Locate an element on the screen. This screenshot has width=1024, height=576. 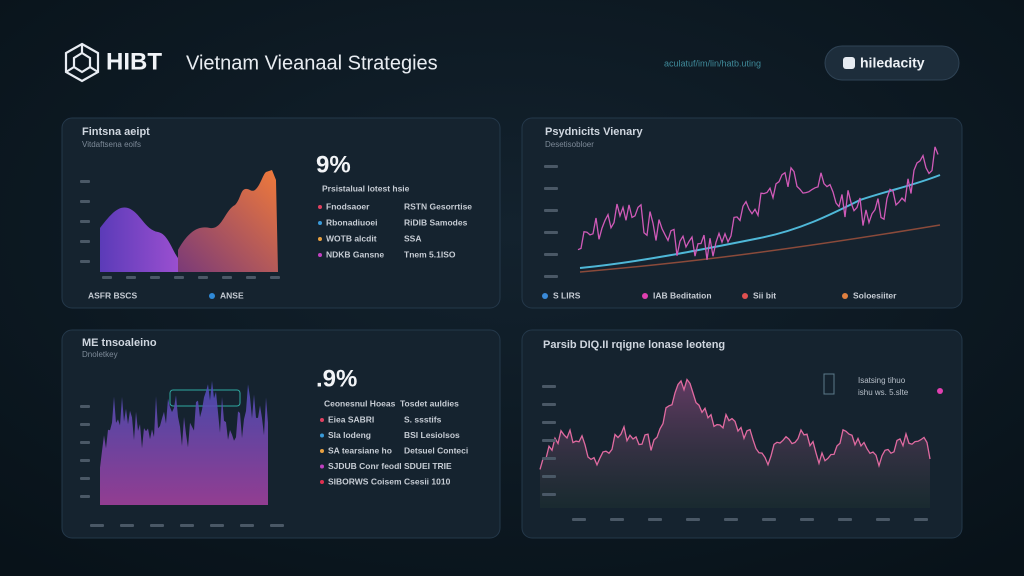
url-text: aculatuf/im/lin/hatb.uting is located at coordinates (712, 63).